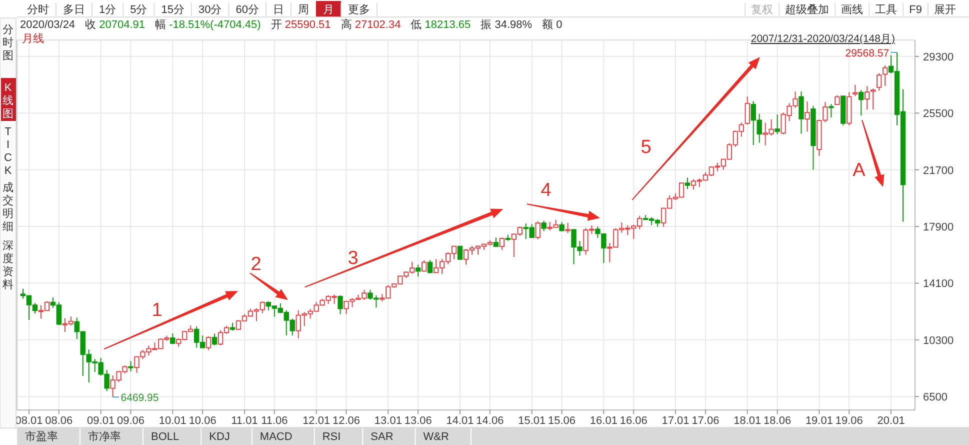  Describe the element at coordinates (460, 421) in the screenshot. I see `x-tick-label: 14.01` at that location.